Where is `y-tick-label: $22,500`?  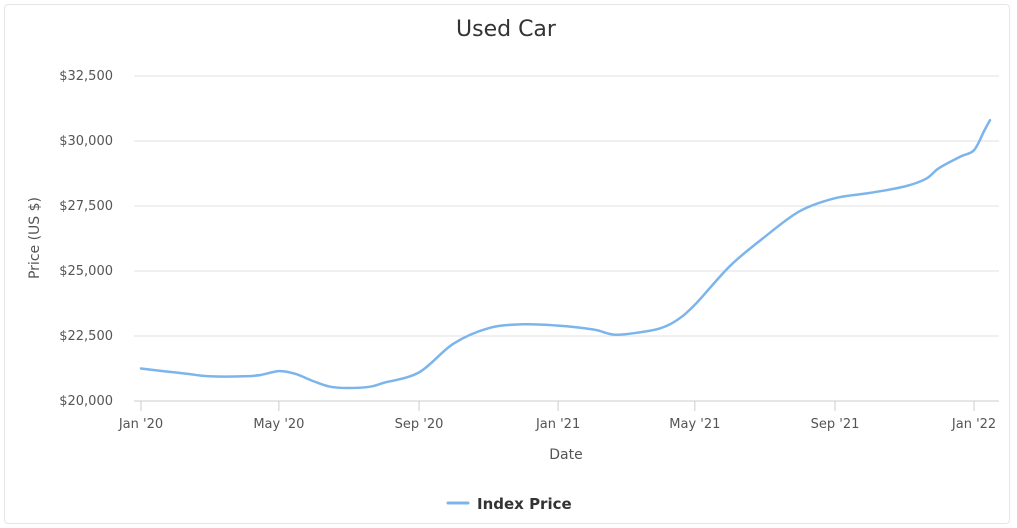
y-tick-label: $22,500 is located at coordinates (86, 336).